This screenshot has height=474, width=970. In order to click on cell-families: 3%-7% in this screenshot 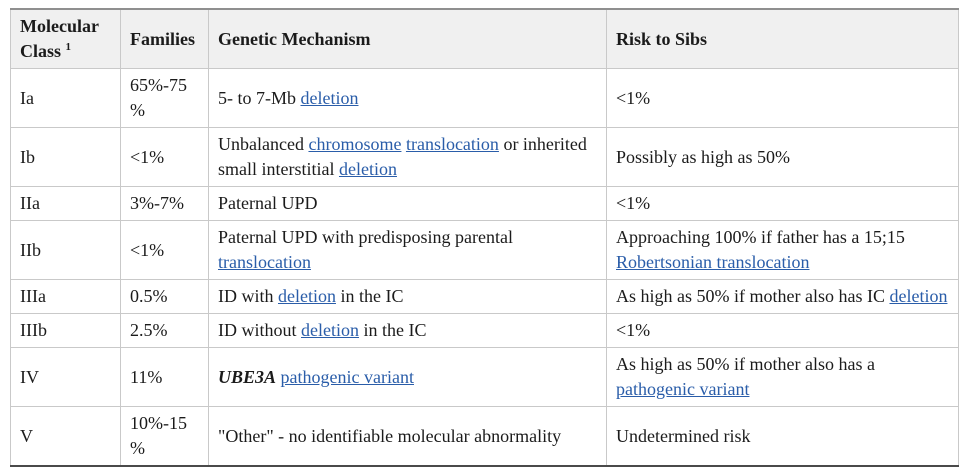, I will do `click(164, 203)`.